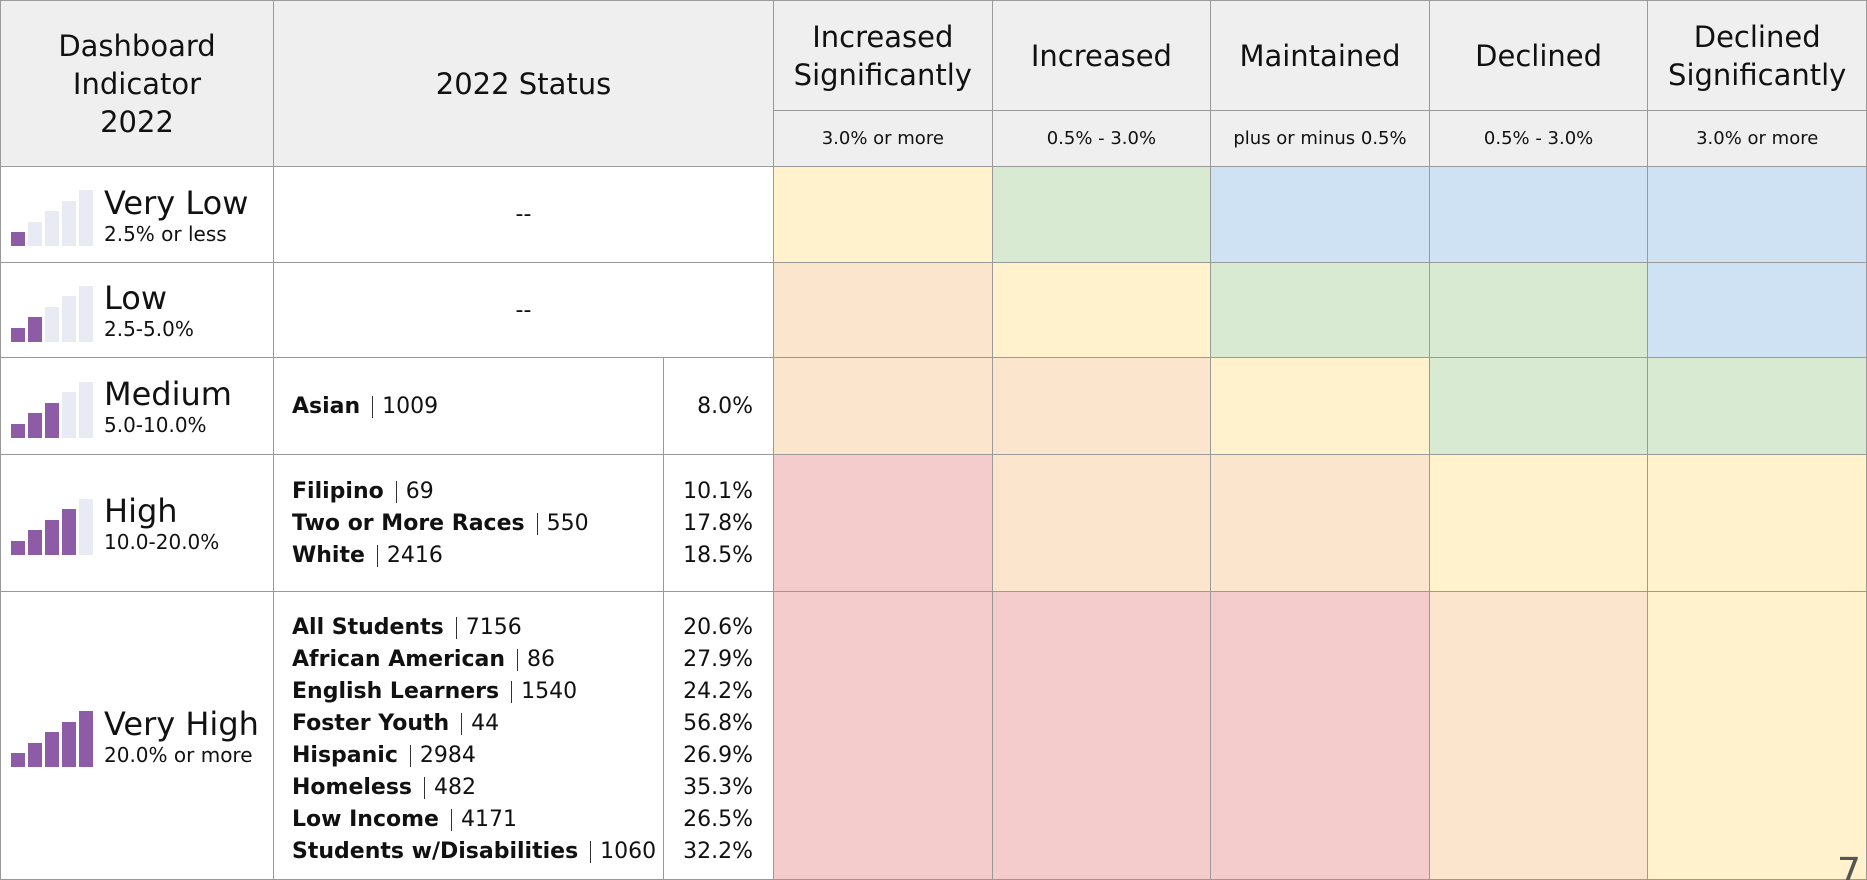  I want to click on group-count: 4171, so click(488, 819).